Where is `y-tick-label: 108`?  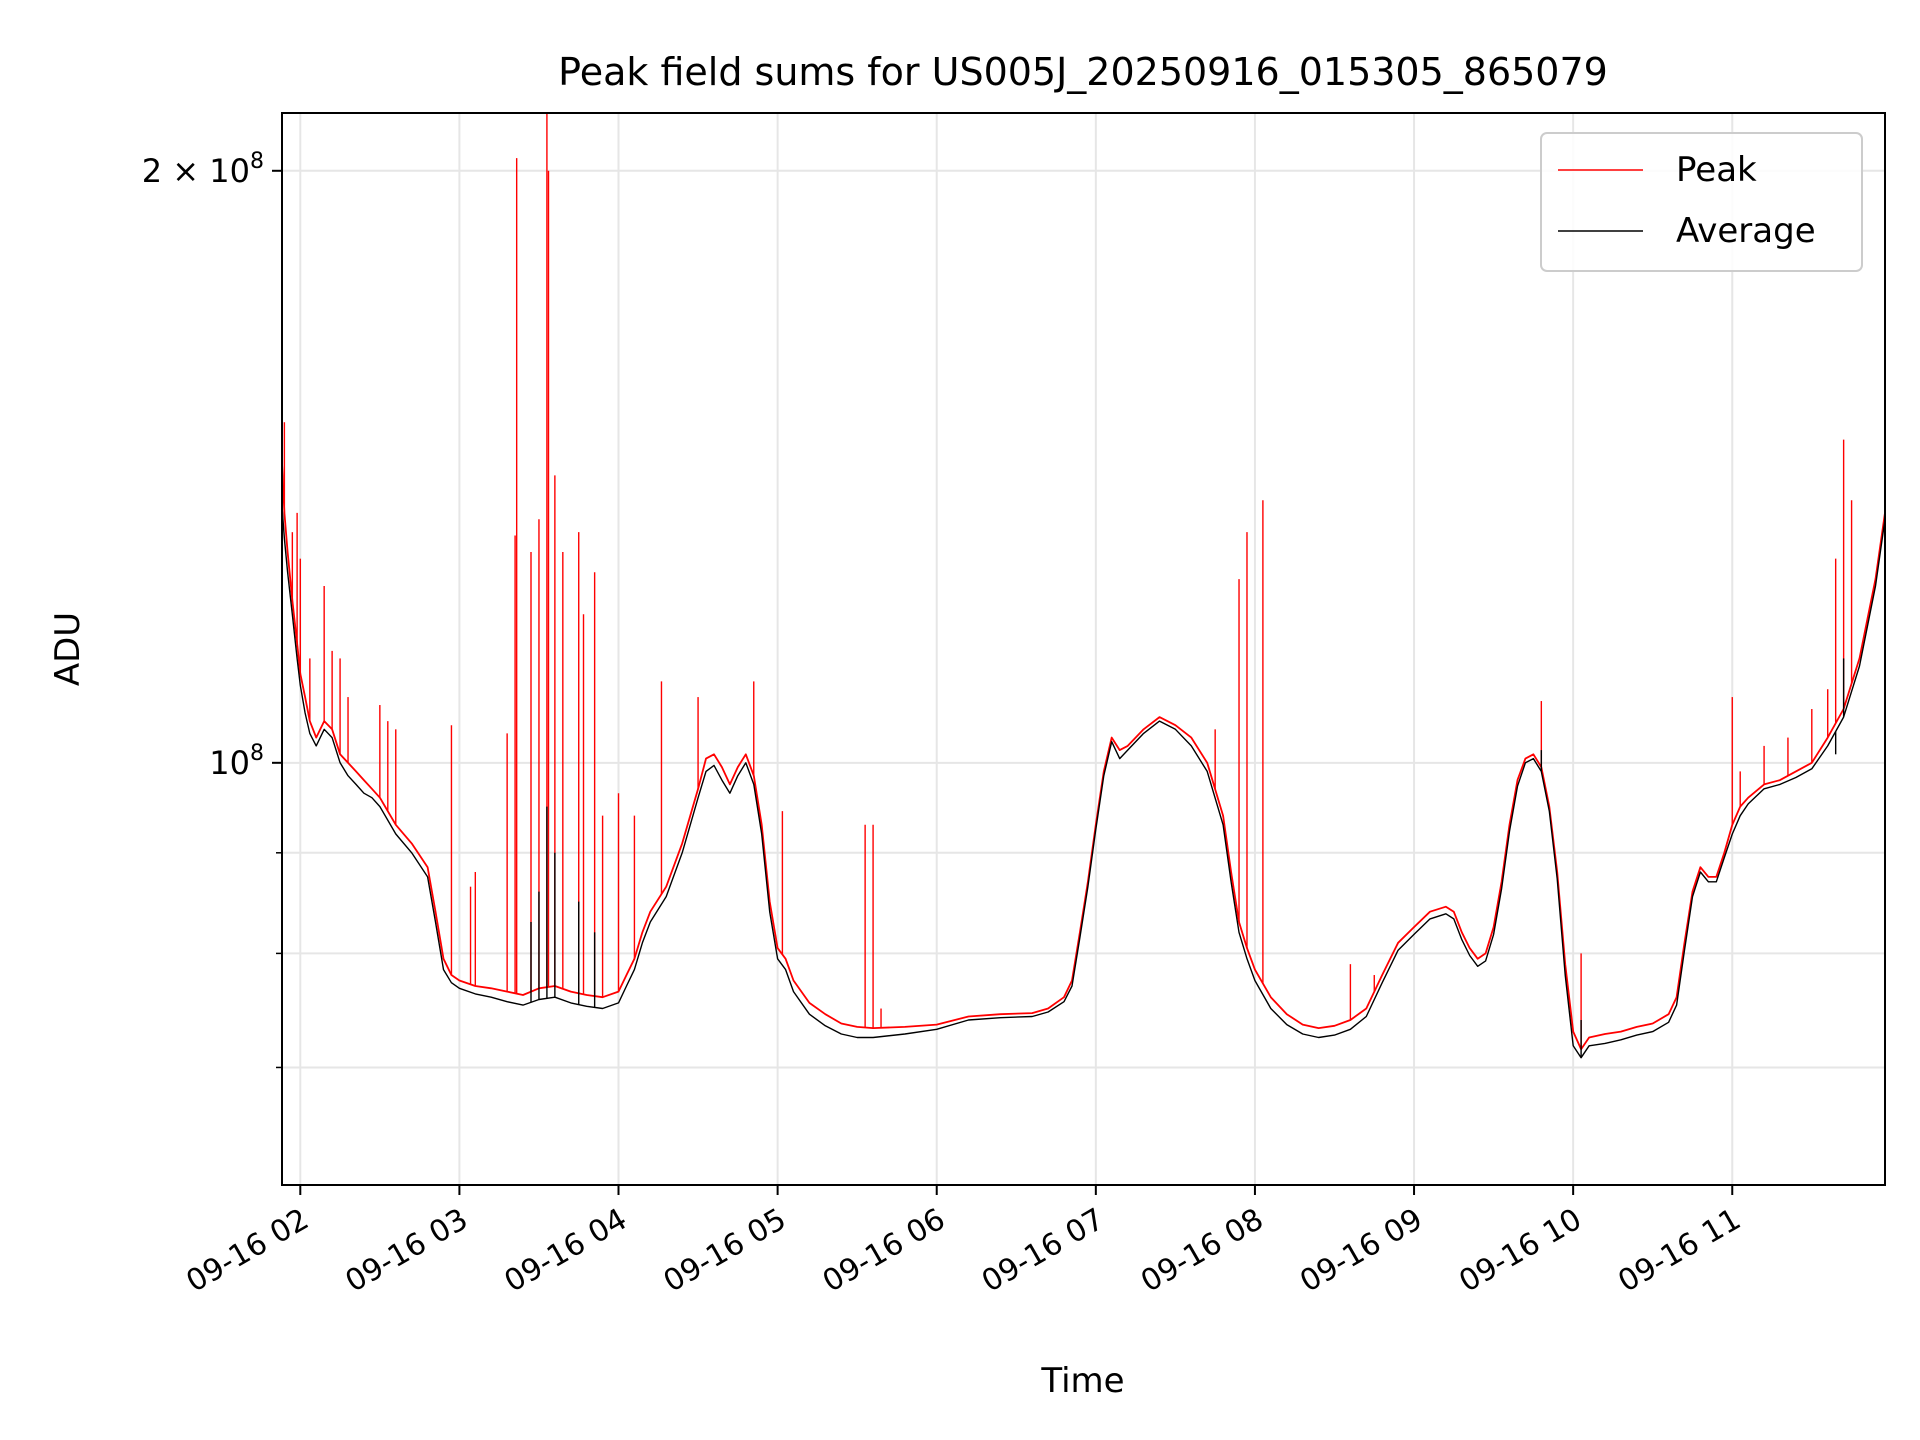 y-tick-label: 108 is located at coordinates (236, 761).